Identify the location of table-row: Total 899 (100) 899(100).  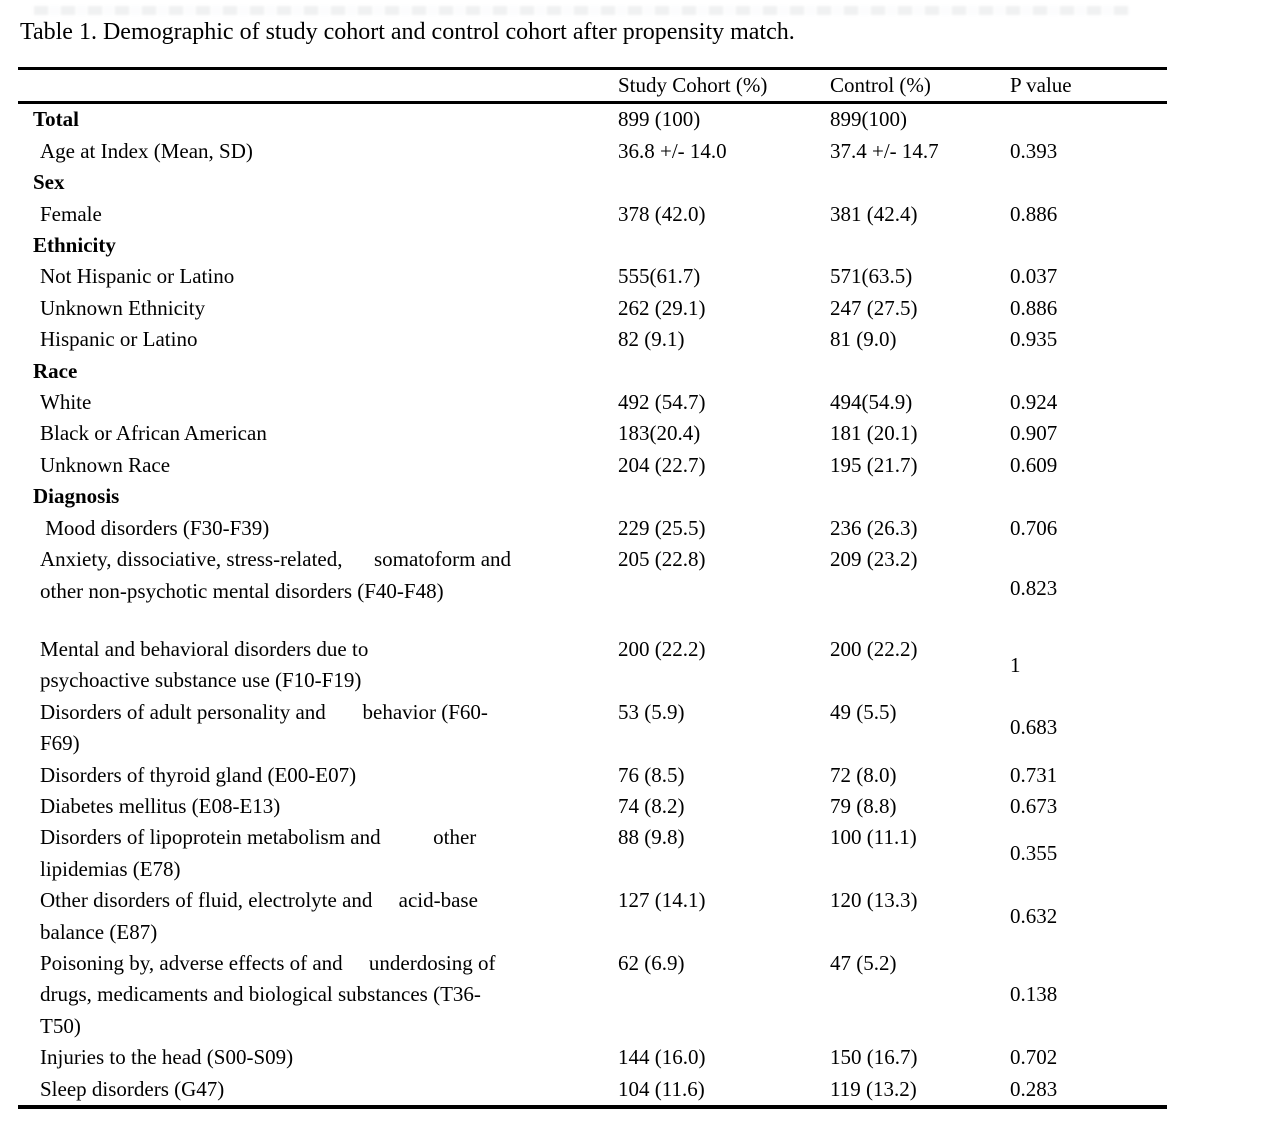
(592, 119).